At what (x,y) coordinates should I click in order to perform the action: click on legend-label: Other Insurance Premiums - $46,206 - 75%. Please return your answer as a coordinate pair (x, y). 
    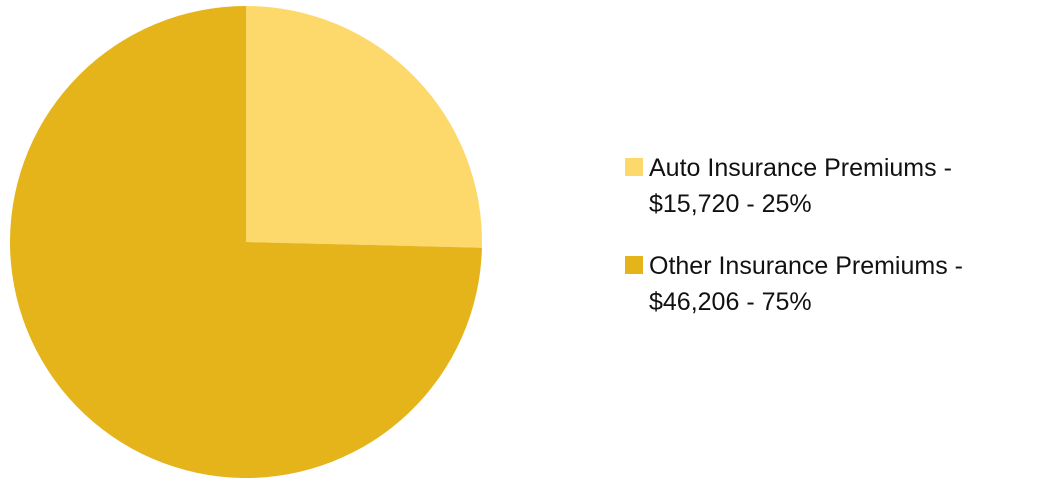
    Looking at the image, I should click on (806, 284).